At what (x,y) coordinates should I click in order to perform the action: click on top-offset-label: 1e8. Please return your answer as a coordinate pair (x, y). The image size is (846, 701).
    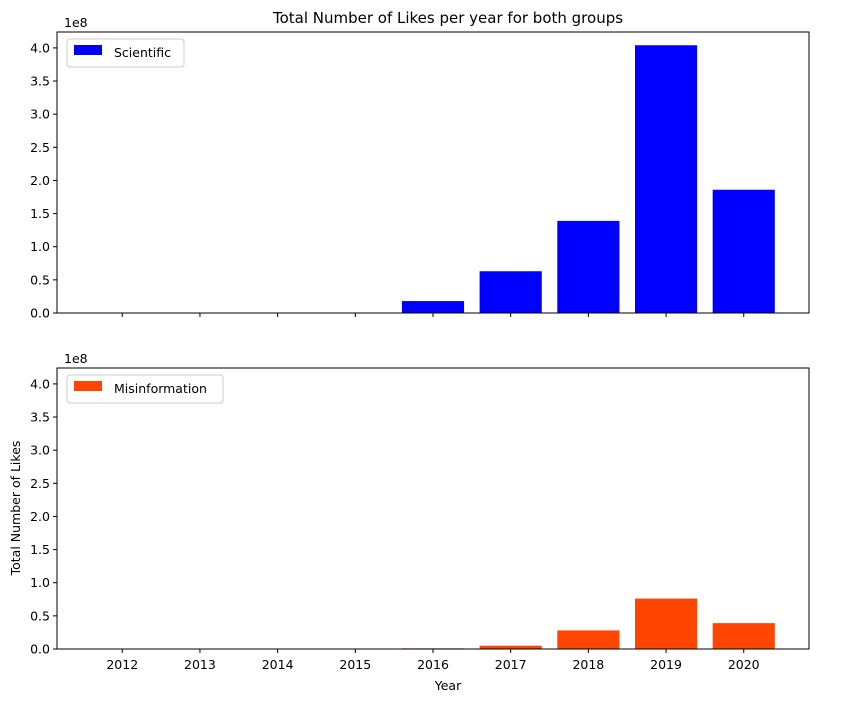
    Looking at the image, I should click on (76, 22).